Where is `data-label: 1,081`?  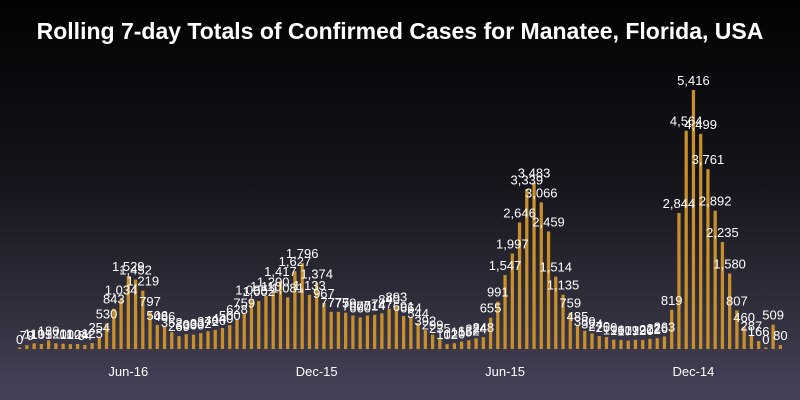
data-label: 1,081 is located at coordinates (287, 287).